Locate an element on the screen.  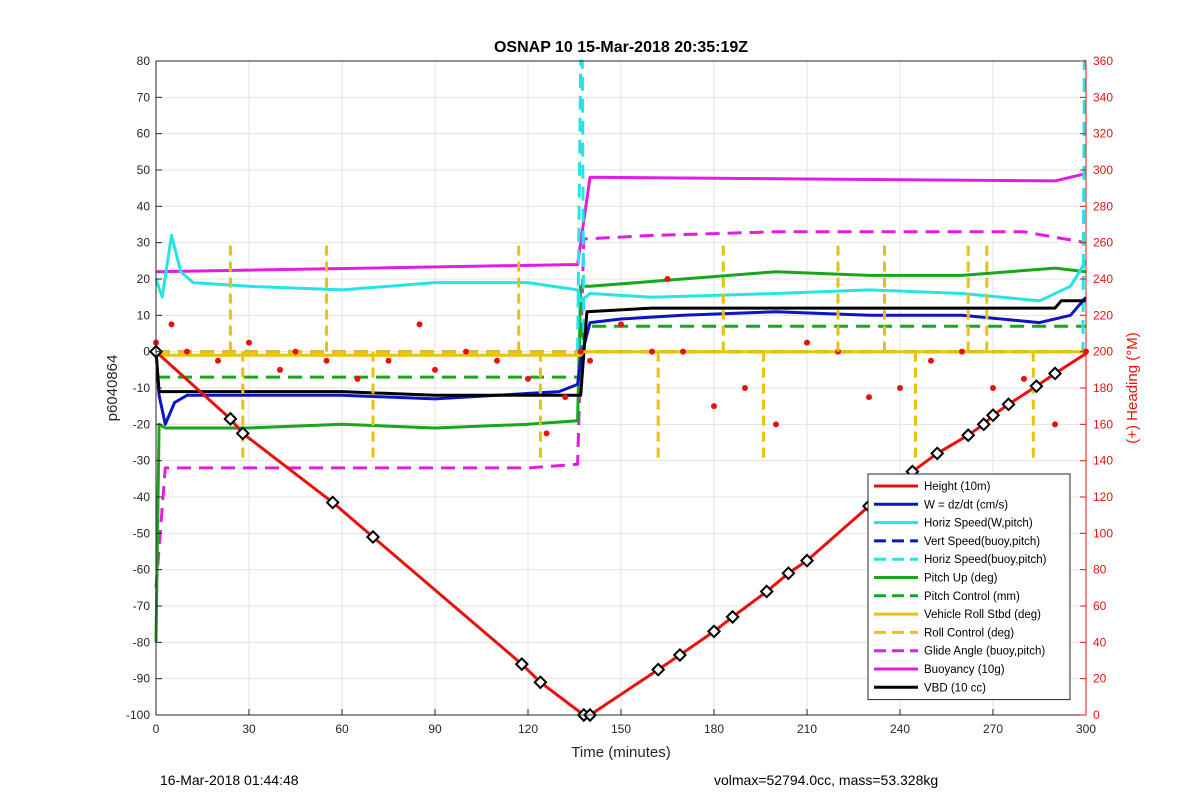
y2-tick-label: 200 is located at coordinates (1103, 352).